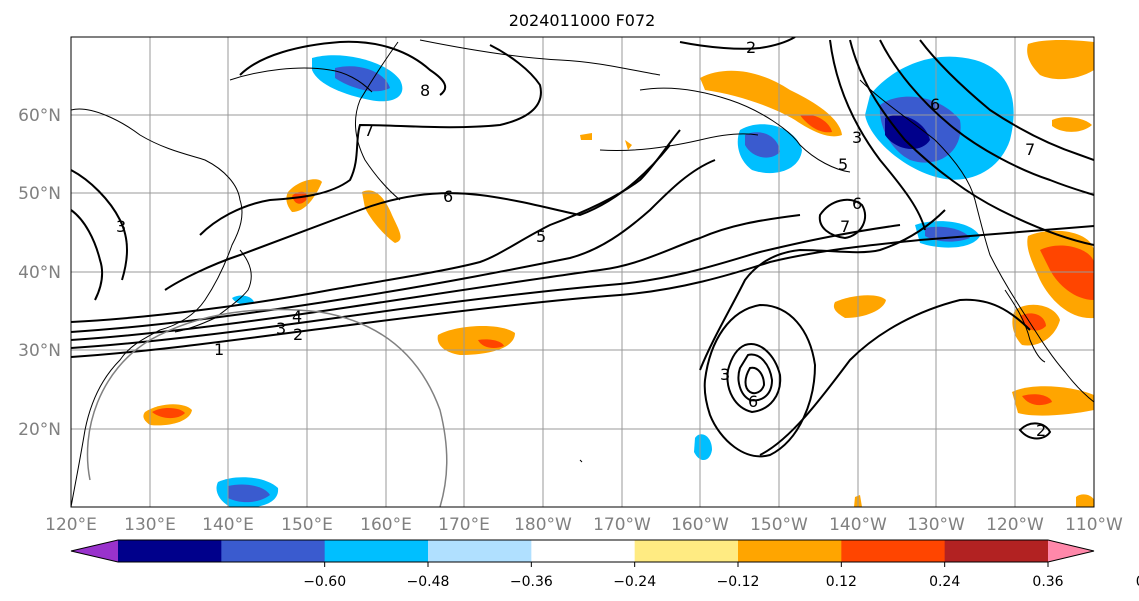  Describe the element at coordinates (581, 461) in the screenshot. I see `coast-hawaii` at that location.